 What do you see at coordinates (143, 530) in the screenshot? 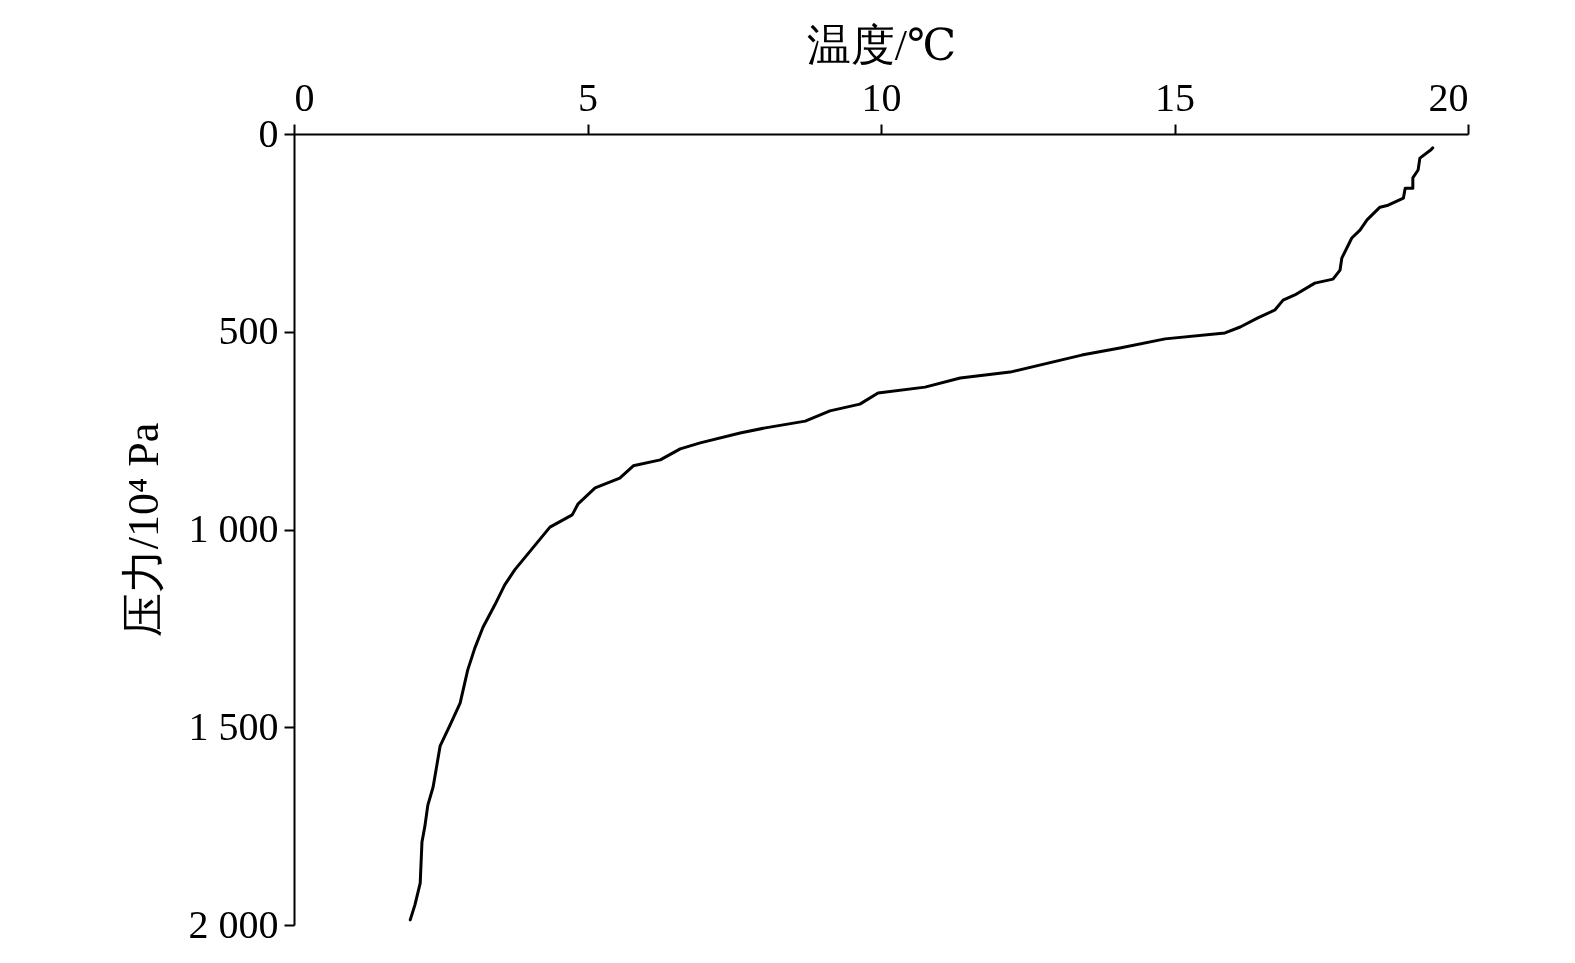
I see `y-axis-title: 压力/10⁴ Pa` at bounding box center [143, 530].